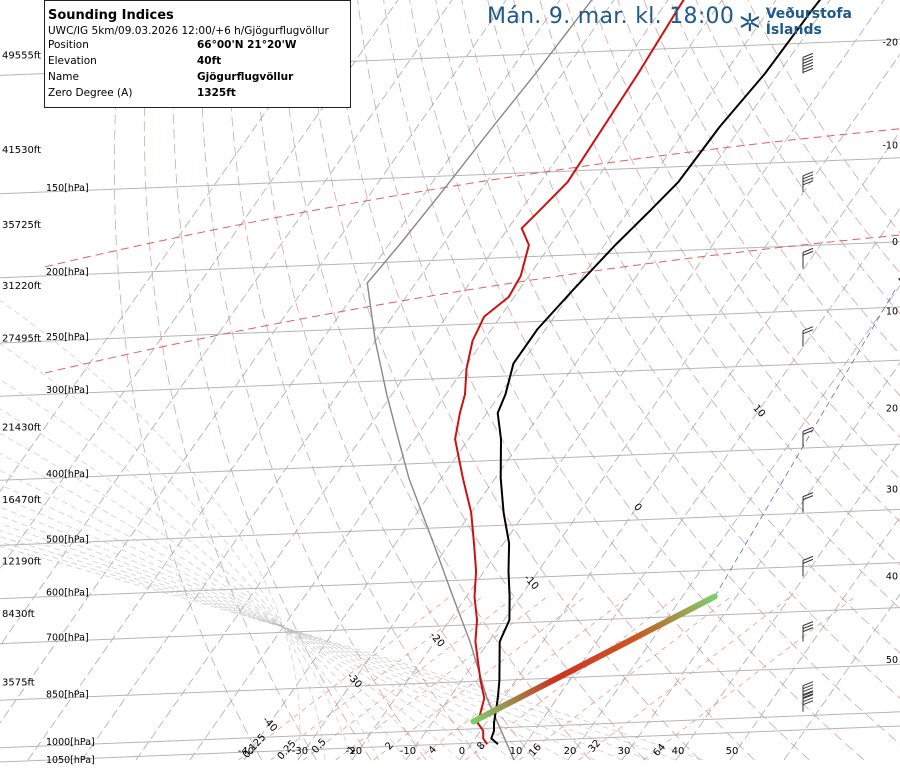 The image size is (900, 768). Describe the element at coordinates (21, 561) in the screenshot. I see `altitude-label: 12190ft` at that location.